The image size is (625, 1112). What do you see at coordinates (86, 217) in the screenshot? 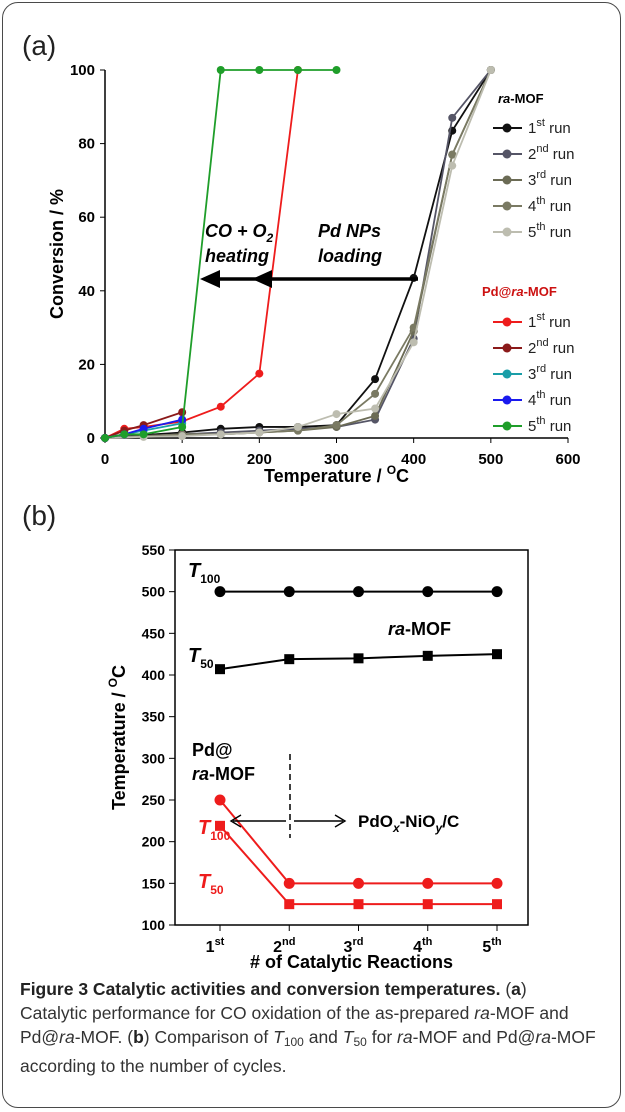
I see `y-tick-label-a: 60` at bounding box center [86, 217].